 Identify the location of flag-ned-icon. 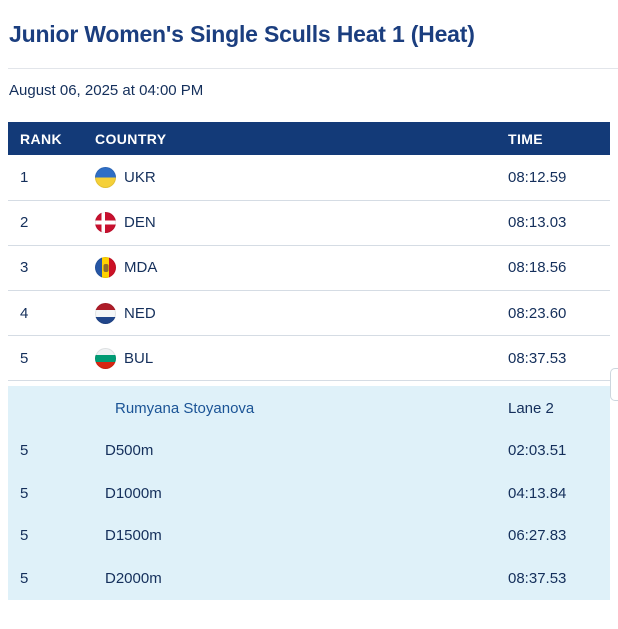
(105, 313).